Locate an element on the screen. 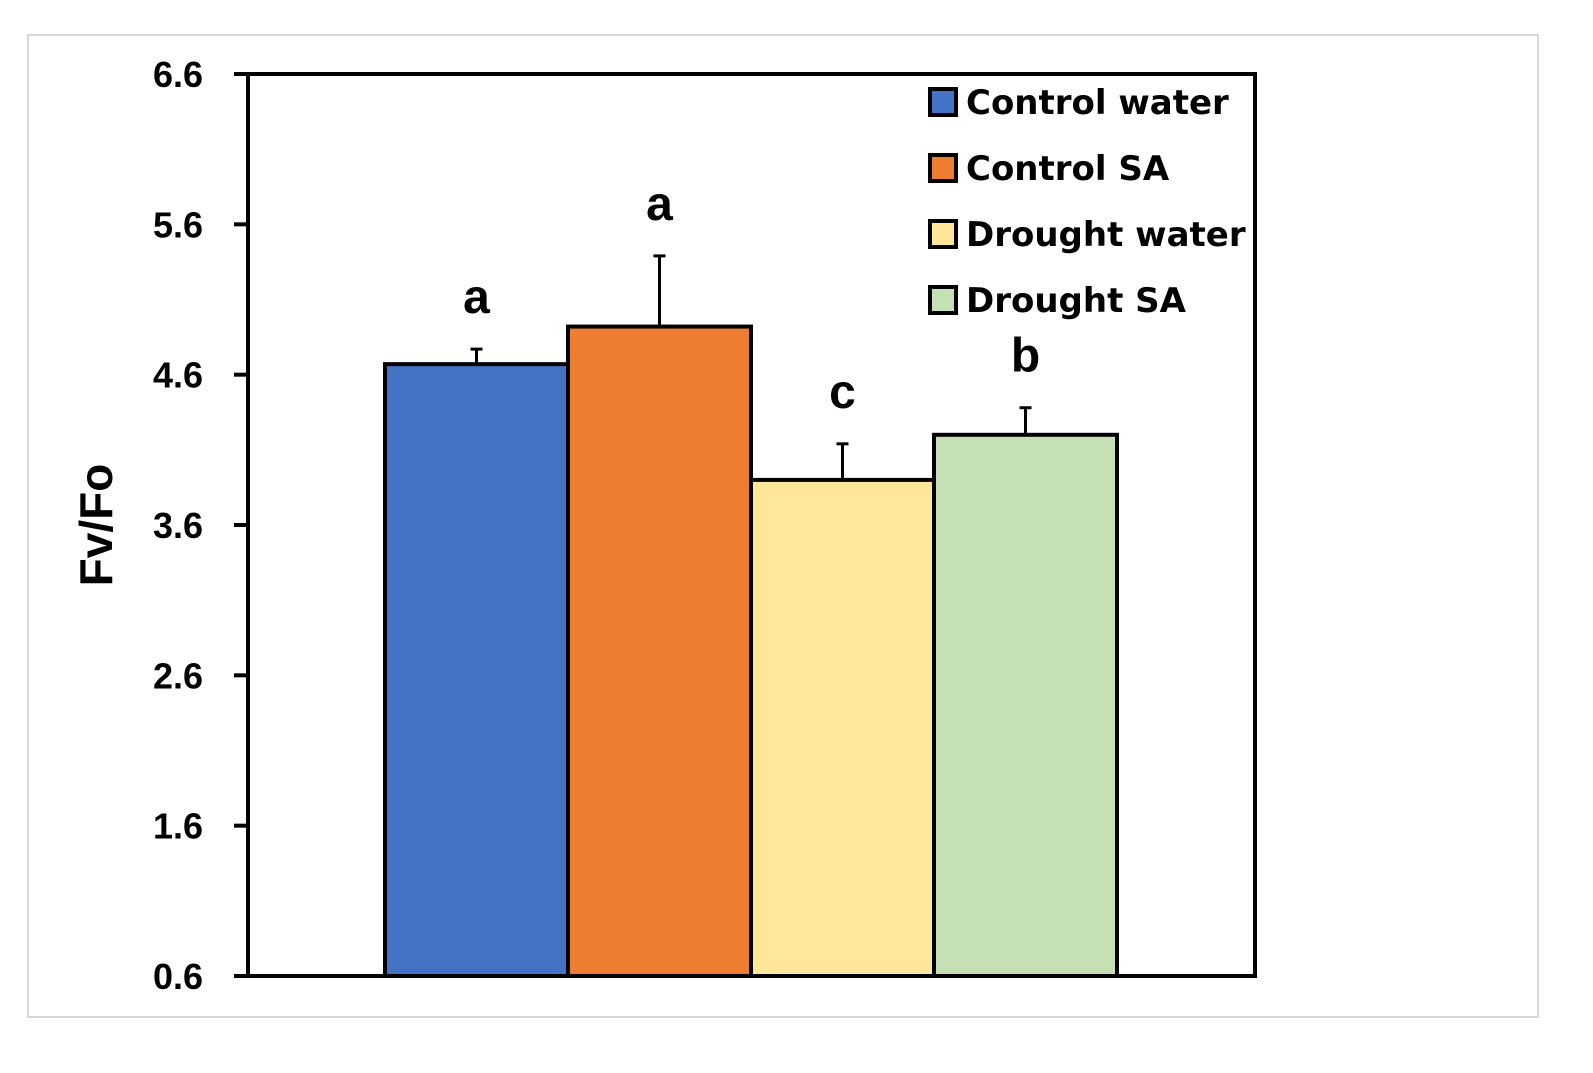  y-axis-label: Fv/Fo is located at coordinates (96, 525).